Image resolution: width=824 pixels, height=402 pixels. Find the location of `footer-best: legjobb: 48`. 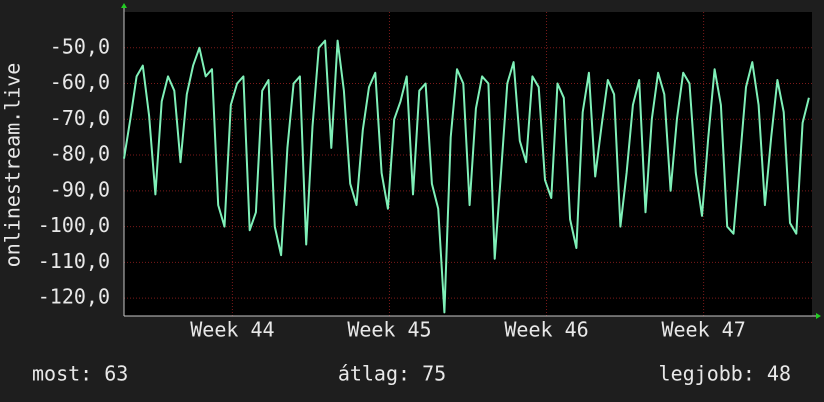

footer-best: legjobb: 48 is located at coordinates (725, 374).